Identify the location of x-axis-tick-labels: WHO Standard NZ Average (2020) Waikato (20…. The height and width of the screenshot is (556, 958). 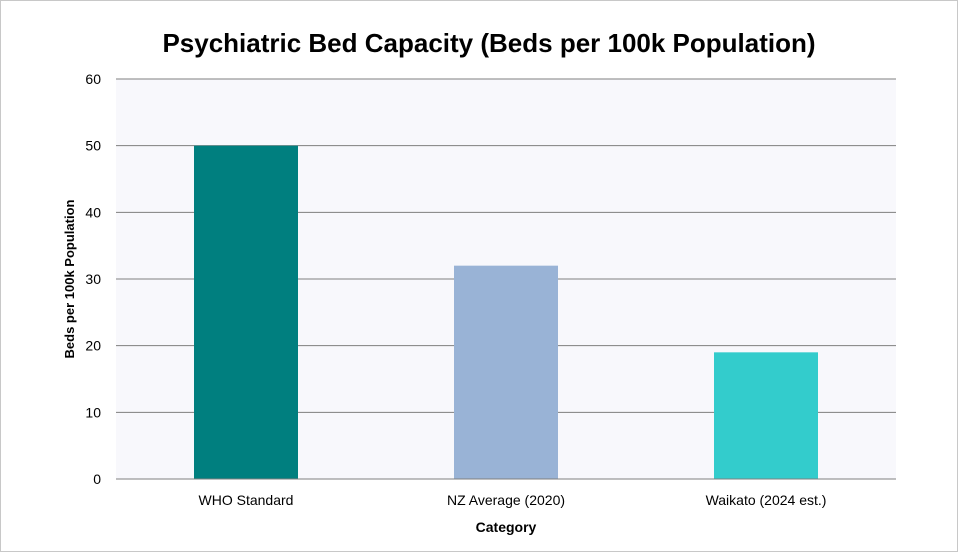
(513, 500).